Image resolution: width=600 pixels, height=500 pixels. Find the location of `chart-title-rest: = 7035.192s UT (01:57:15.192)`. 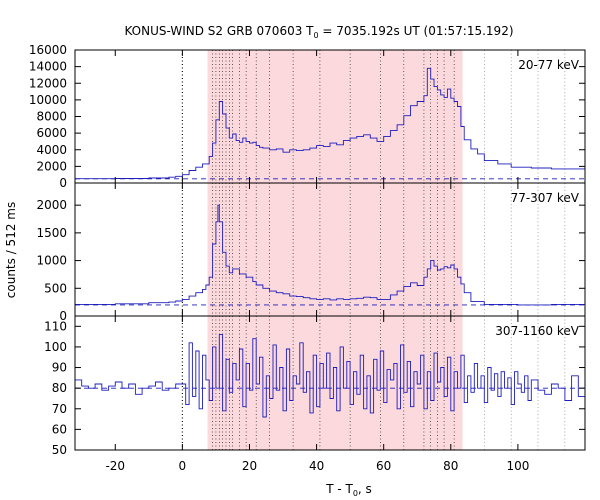

chart-title-rest: = 7035.192s UT (01:57:15.192) is located at coordinates (416, 31).